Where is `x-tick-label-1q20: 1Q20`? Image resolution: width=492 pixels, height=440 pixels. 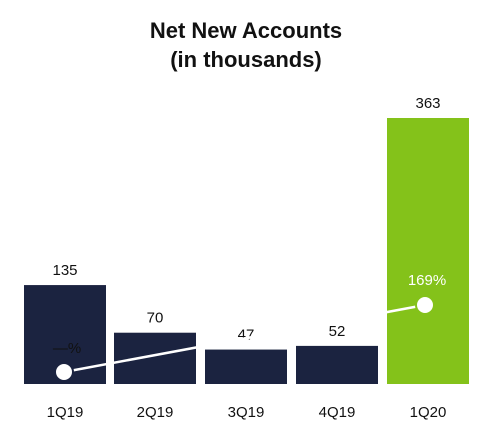 x-tick-label-1q20: 1Q20 is located at coordinates (428, 412).